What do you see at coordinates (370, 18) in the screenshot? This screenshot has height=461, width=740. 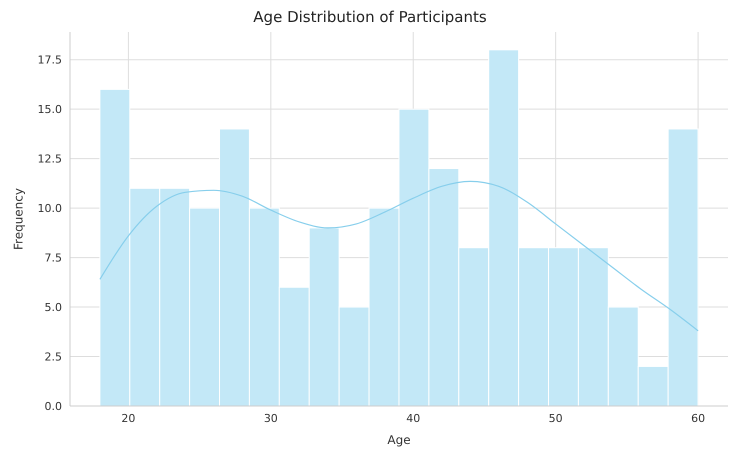 I see `chart-title: Age Distribution of Participants` at bounding box center [370, 18].